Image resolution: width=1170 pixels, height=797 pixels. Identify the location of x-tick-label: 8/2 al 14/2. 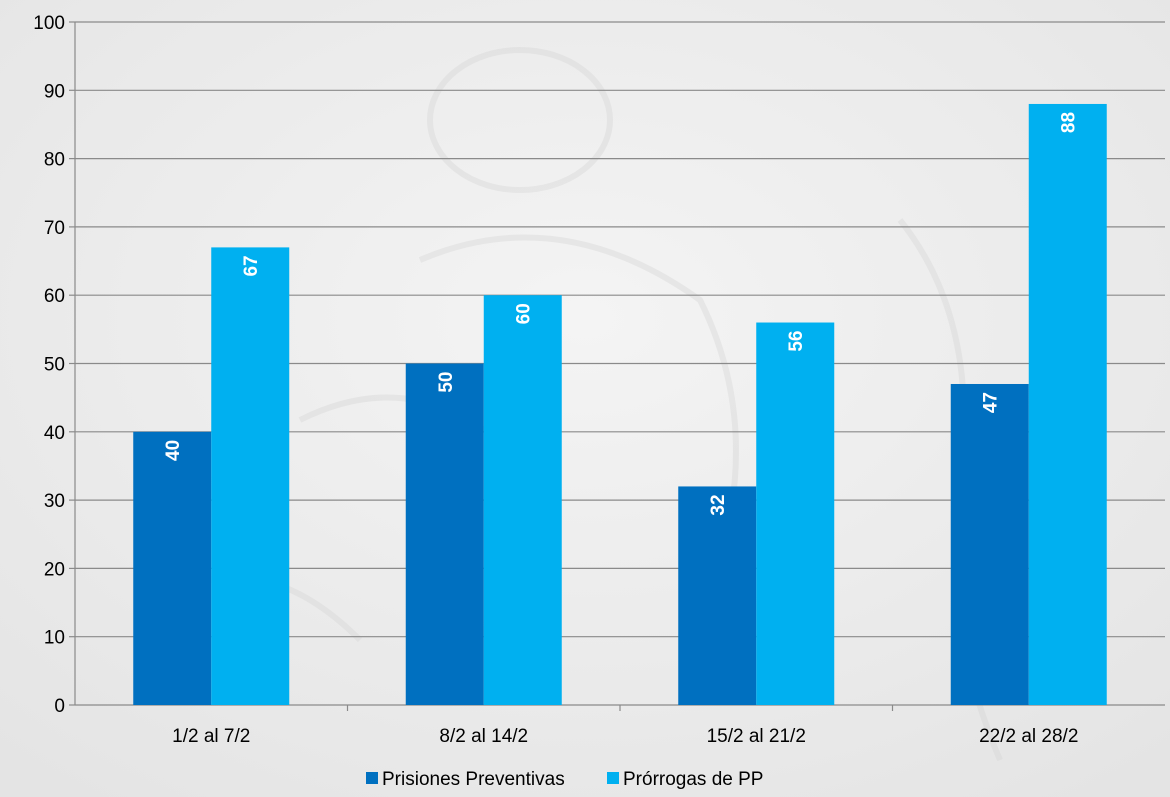
(483, 736).